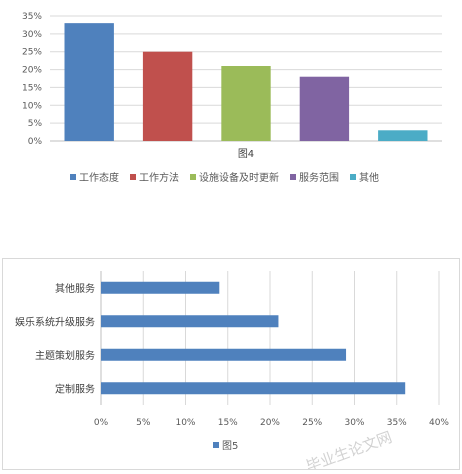  I want to click on x-tick-label: 25%, so click(312, 423).